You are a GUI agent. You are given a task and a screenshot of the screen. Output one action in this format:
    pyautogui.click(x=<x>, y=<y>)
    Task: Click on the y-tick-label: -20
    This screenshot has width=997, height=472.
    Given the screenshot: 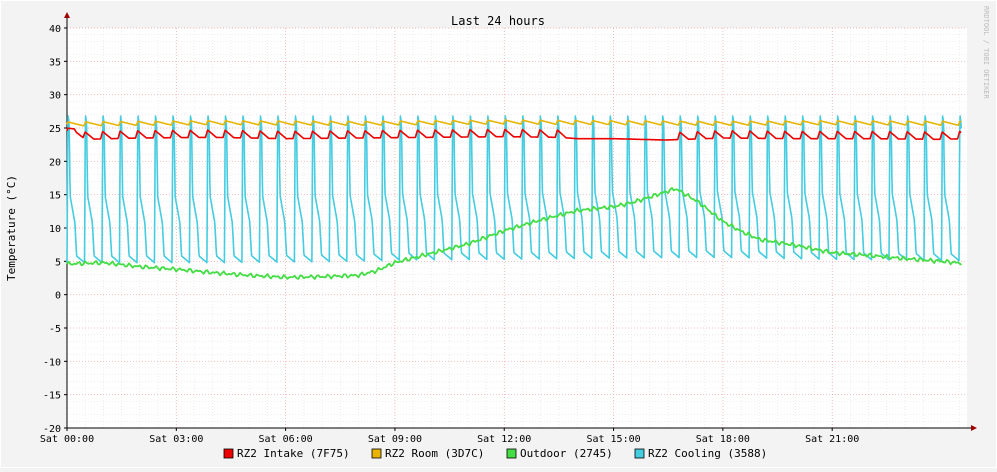 What is the action you would take?
    pyautogui.click(x=52, y=429)
    